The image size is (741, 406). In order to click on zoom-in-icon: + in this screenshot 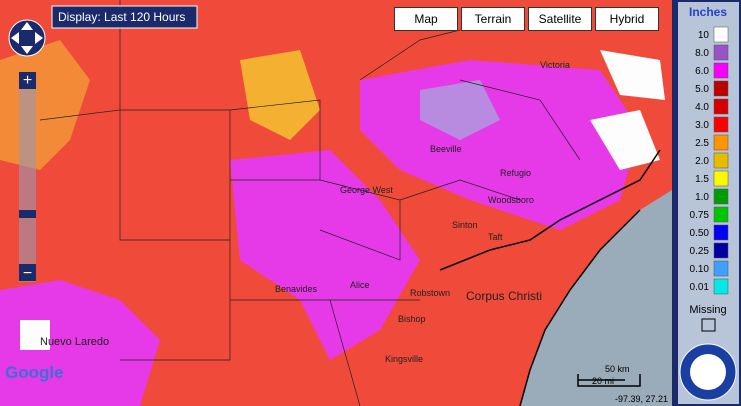, I will do `click(27, 80)`.